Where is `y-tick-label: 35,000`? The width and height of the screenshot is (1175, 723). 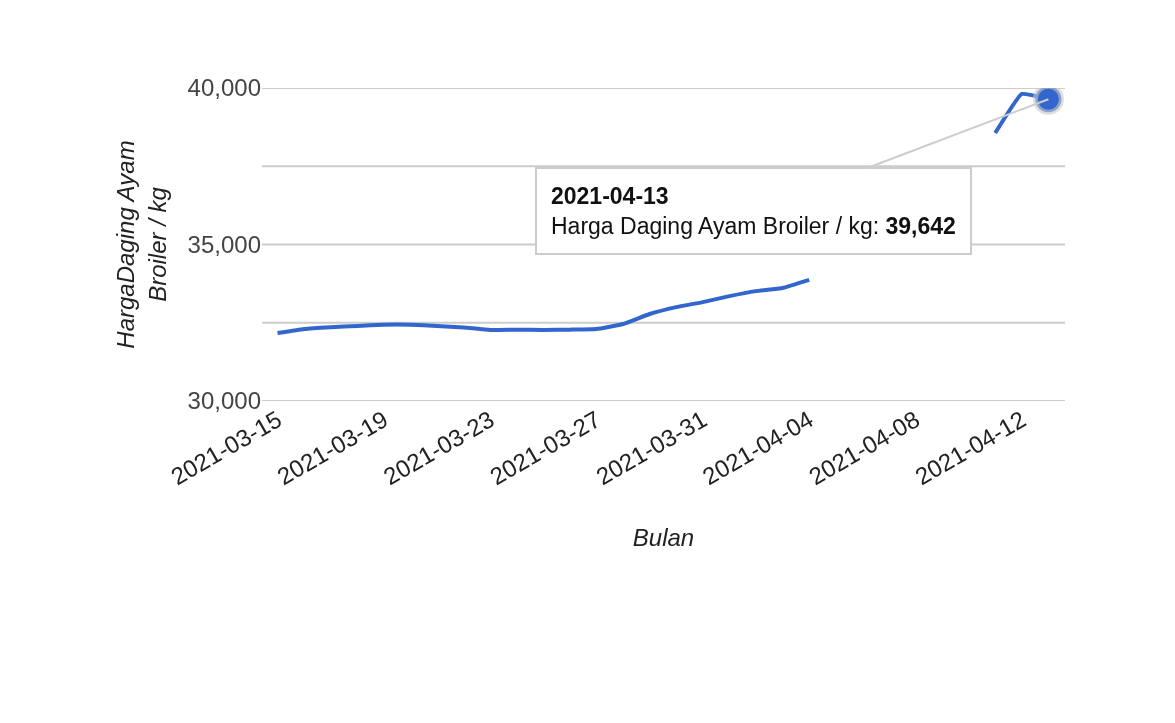
y-tick-label: 35,000 is located at coordinates (224, 244).